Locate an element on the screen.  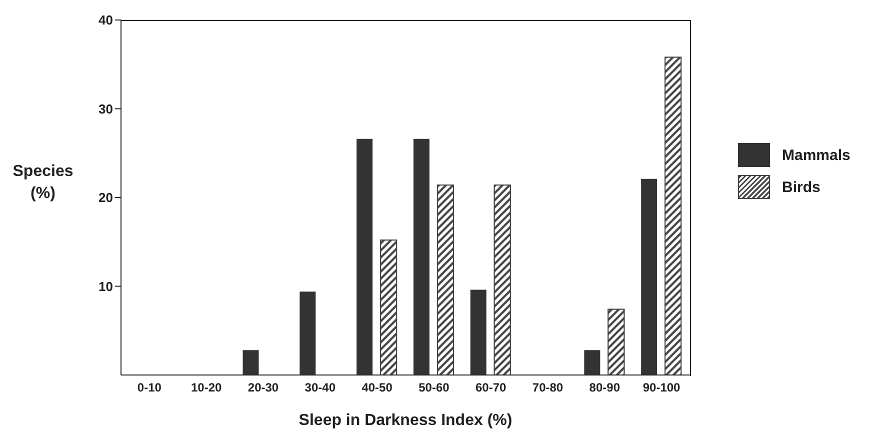
x-tick-label: 20-30 is located at coordinates (263, 387).